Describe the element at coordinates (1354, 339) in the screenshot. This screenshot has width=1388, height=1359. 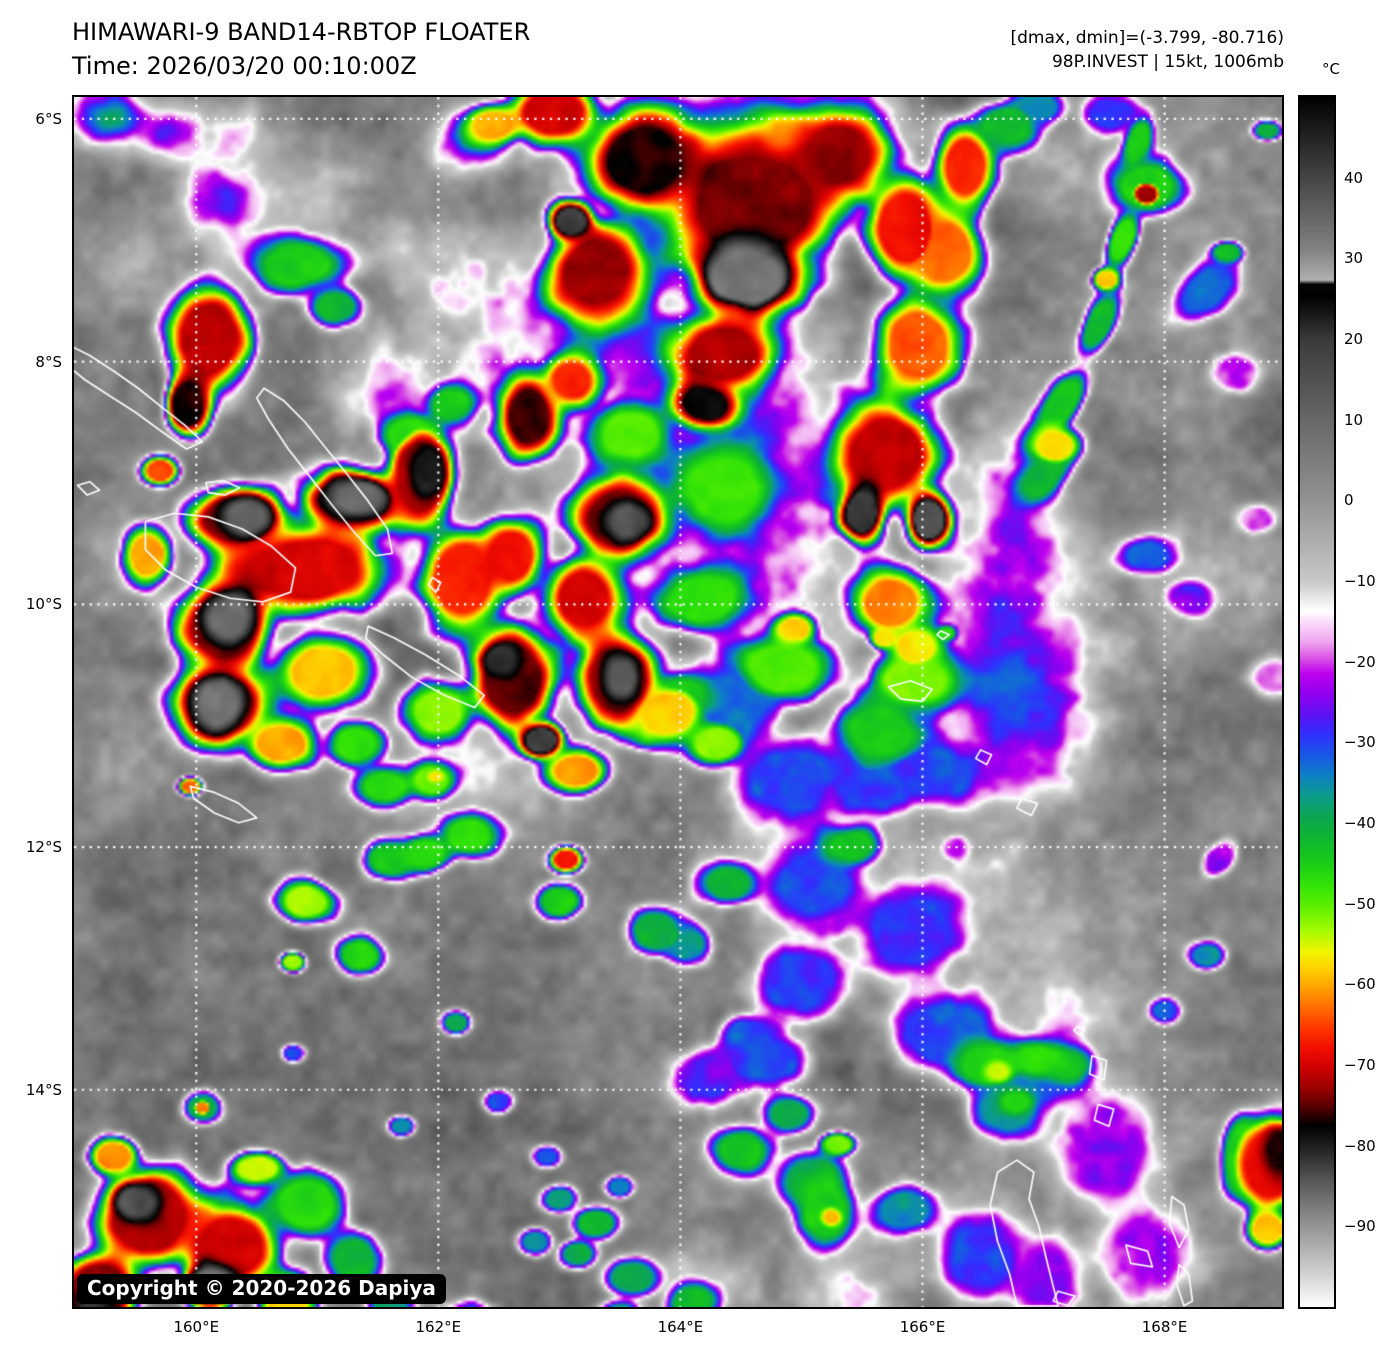
I see `colorbar-tick-label: 20` at that location.